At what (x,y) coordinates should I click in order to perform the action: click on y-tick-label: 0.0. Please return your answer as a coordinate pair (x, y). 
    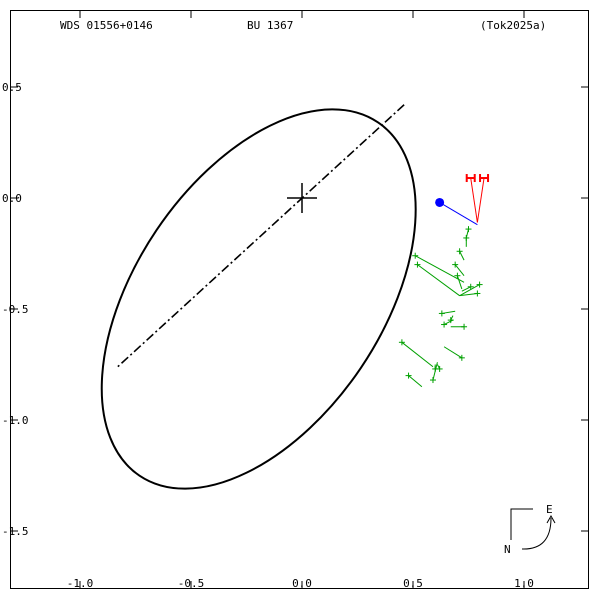
    Looking at the image, I should click on (12, 198).